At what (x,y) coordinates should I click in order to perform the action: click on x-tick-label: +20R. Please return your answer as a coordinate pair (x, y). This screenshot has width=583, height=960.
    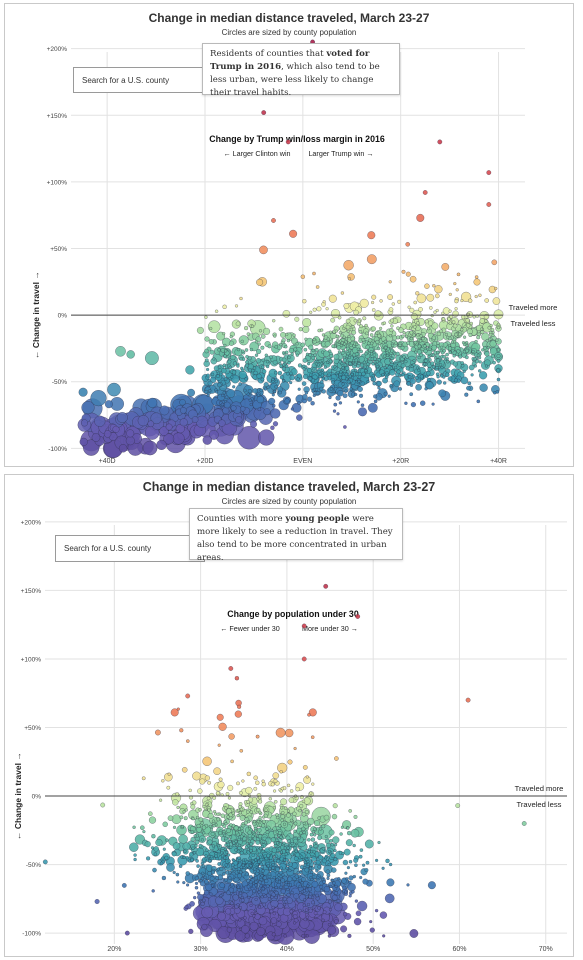
    Looking at the image, I should click on (400, 461).